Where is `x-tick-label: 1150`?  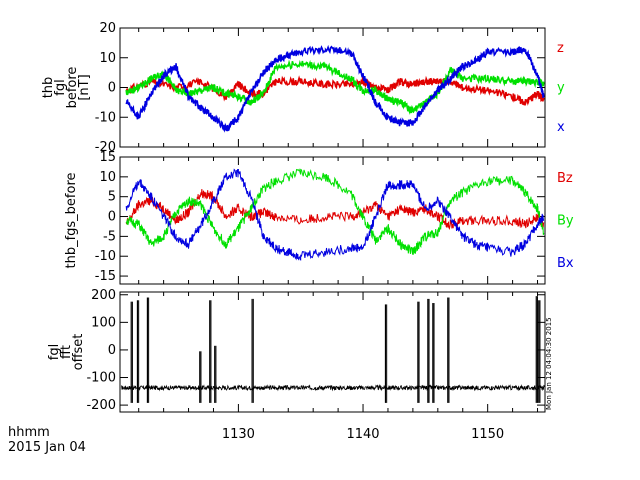
x-tick-label: 1150 is located at coordinates (487, 434).